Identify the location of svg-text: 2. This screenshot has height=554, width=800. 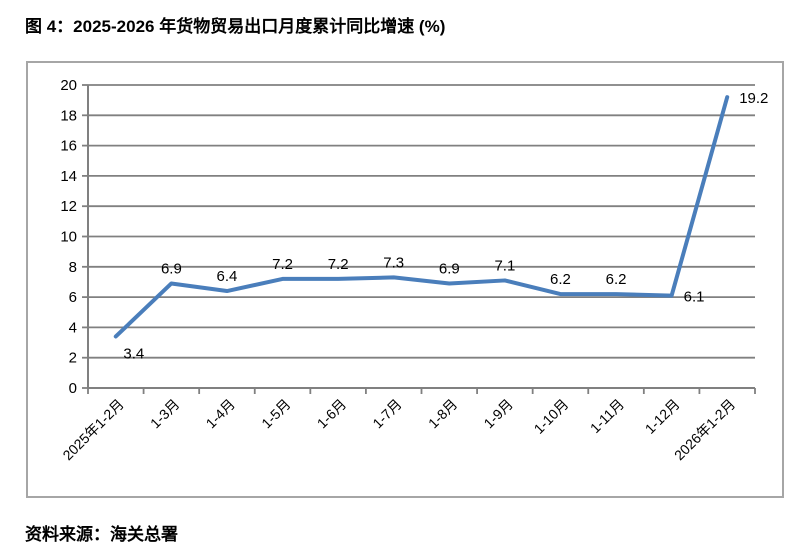
(73, 358).